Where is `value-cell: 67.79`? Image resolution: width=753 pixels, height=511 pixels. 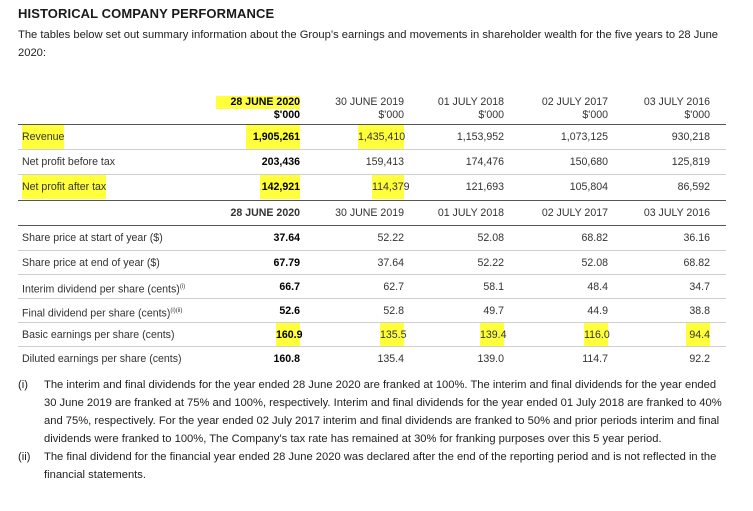 value-cell: 67.79 is located at coordinates (286, 263).